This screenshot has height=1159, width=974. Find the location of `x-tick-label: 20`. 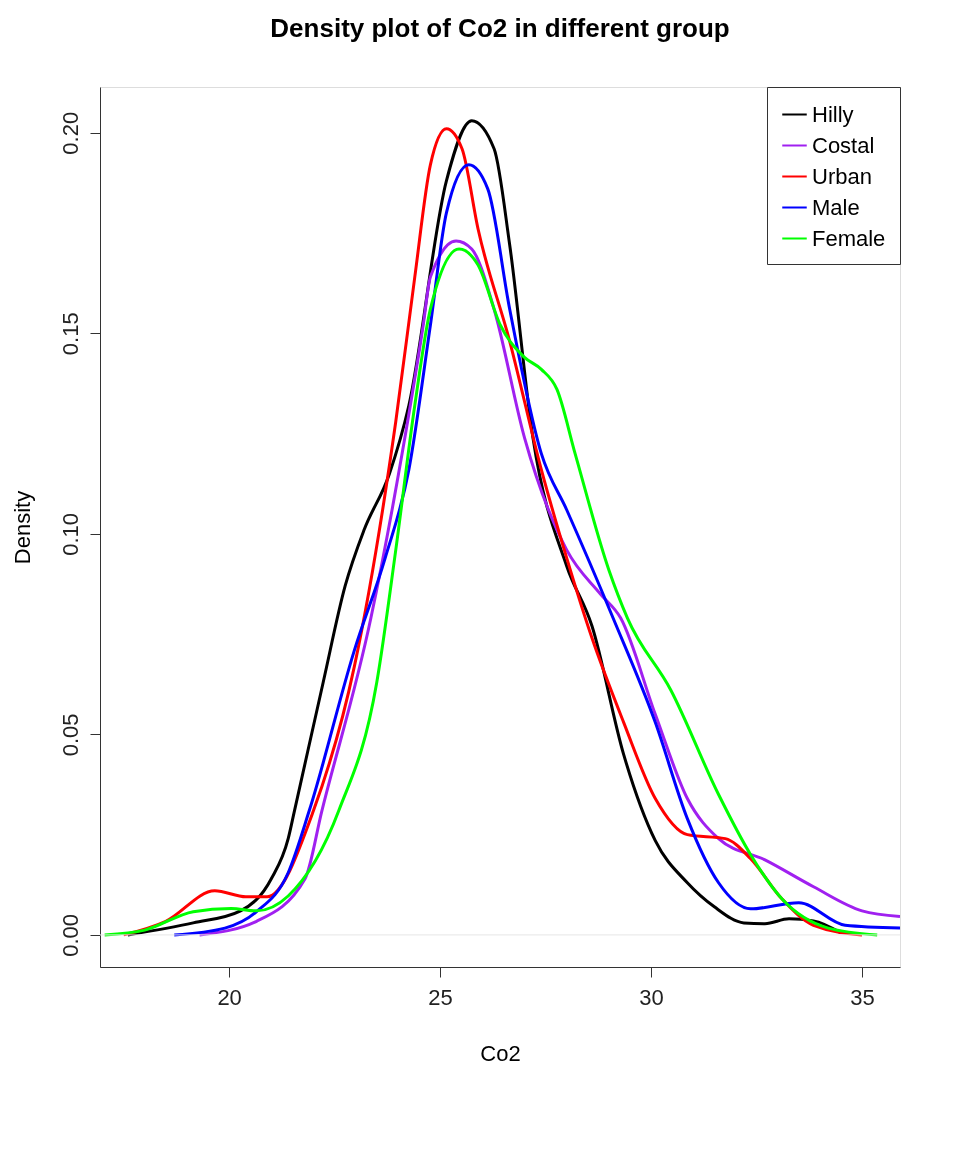

x-tick-label: 20 is located at coordinates (229, 997).